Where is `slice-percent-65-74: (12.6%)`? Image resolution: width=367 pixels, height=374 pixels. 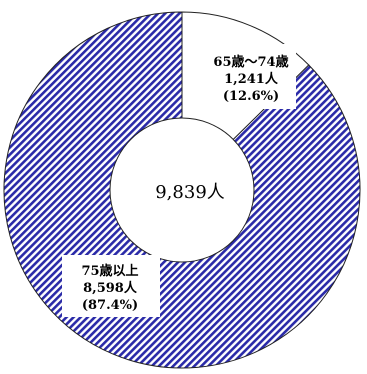
slice-percent-65-74: (12.6%) is located at coordinates (251, 96).